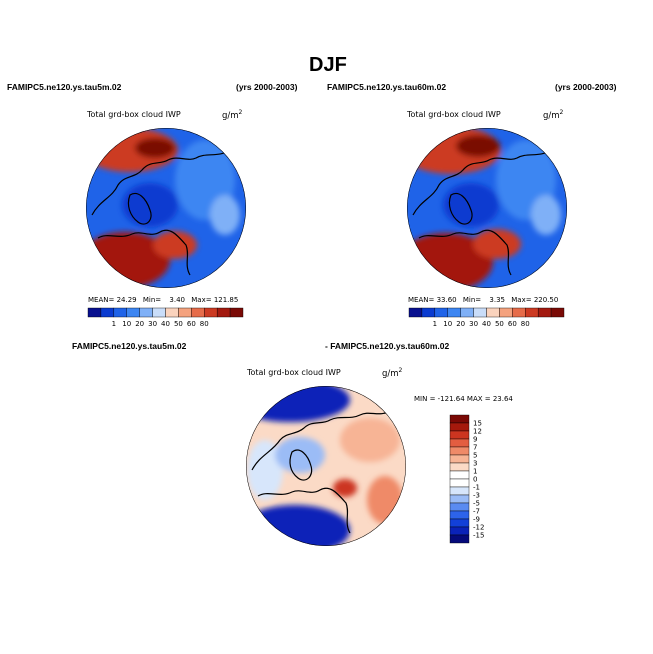 This screenshot has width=653, height=654. Describe the element at coordinates (129, 346) in the screenshot. I see `diff-left-title: FAMIPC5.ne120.ys.tau5m.02` at that location.